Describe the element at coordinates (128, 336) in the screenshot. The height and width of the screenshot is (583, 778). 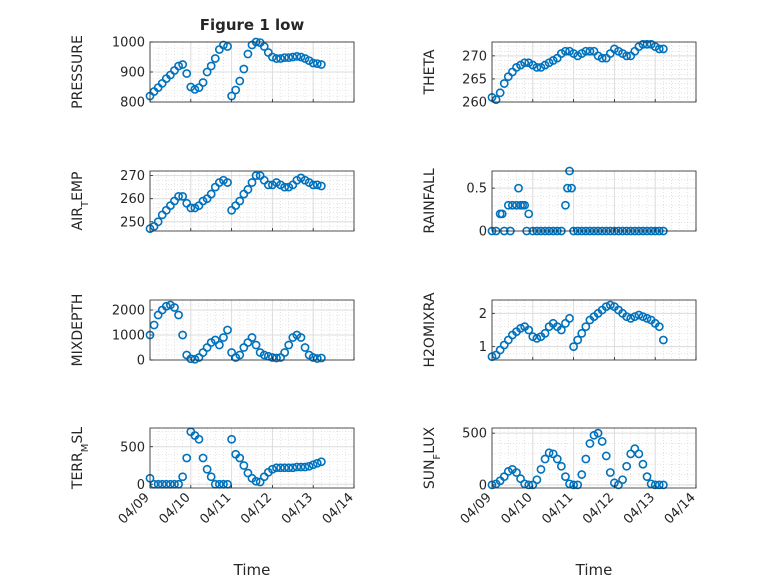
I see `y-tick-label: 1000` at that location.